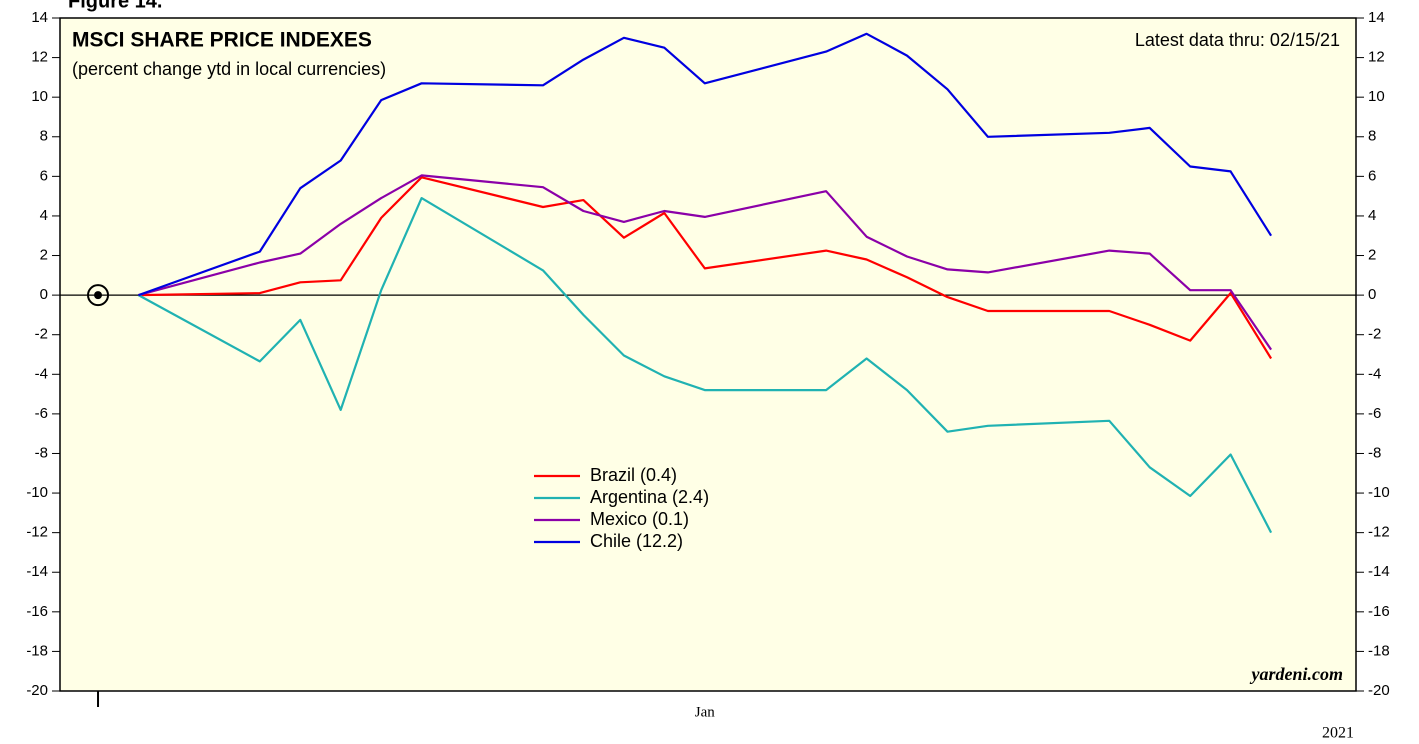  What do you see at coordinates (41, 373) in the screenshot?
I see `y-tick-label: -4` at bounding box center [41, 373].